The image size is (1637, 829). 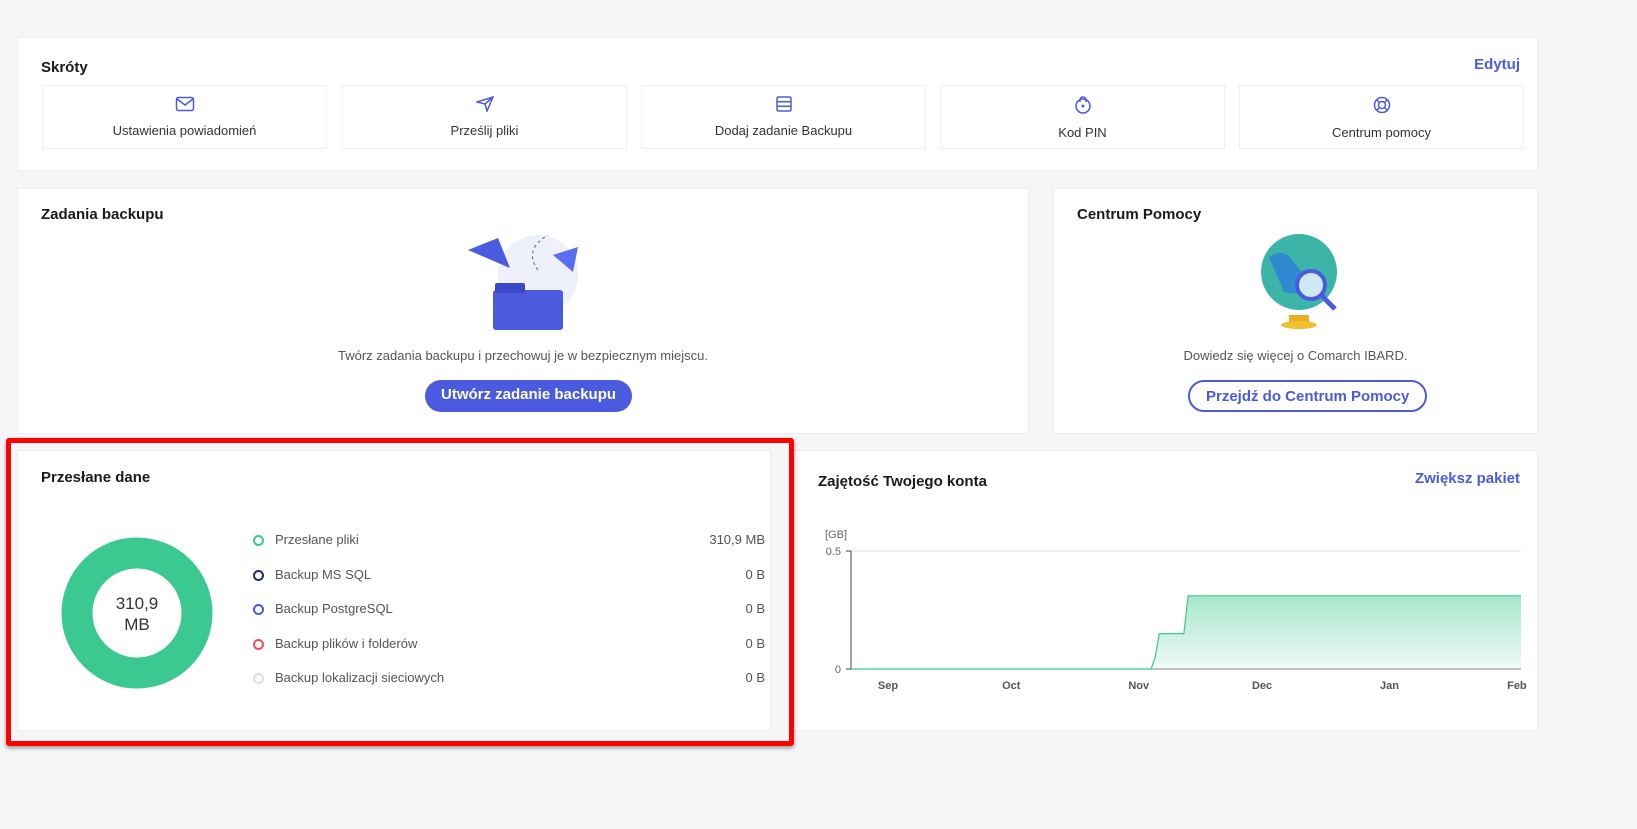 I want to click on x-tick-label: Nov, so click(x=1139, y=686).